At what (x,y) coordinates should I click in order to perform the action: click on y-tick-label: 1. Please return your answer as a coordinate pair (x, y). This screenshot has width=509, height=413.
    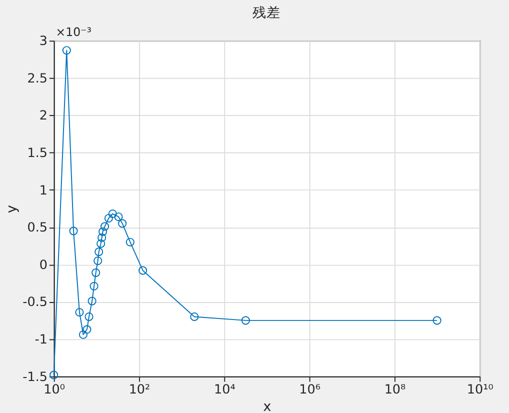
    Looking at the image, I should click on (43, 190).